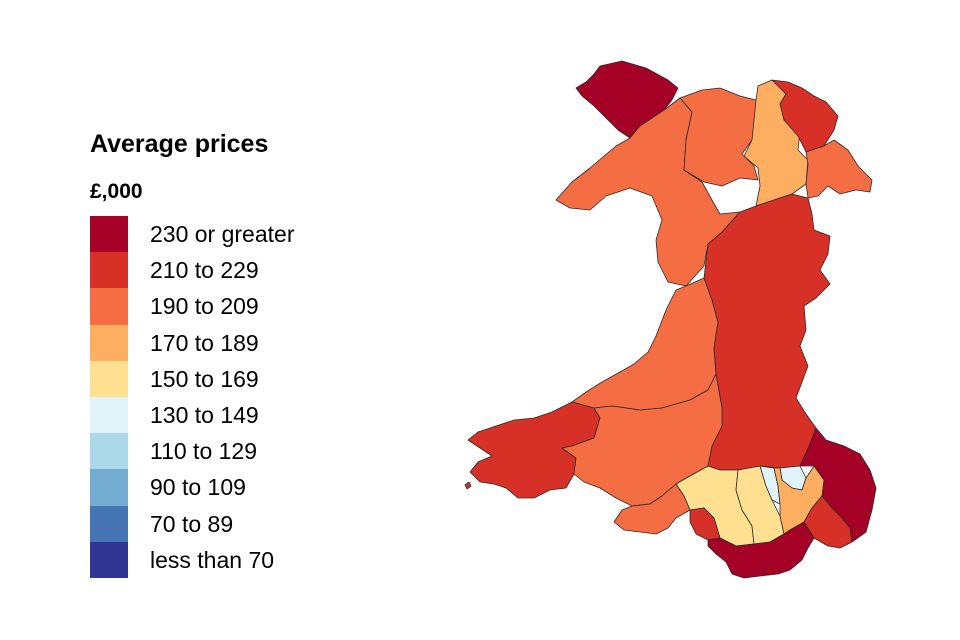 The height and width of the screenshot is (640, 960). I want to click on legend-item: 230 or greater, so click(192, 234).